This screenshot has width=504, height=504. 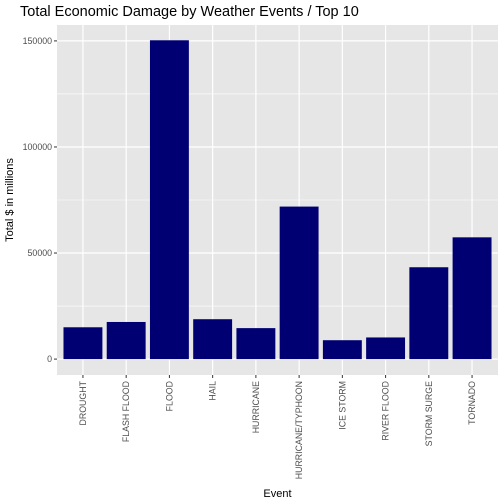 What do you see at coordinates (299, 430) in the screenshot?
I see `x-tick-label: HURRICANE/TYPHOON` at bounding box center [299, 430].